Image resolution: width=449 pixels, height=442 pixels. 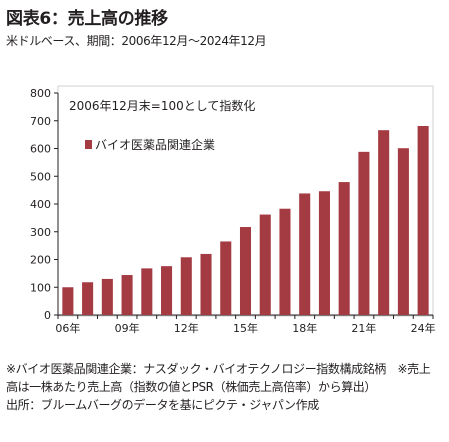 I want to click on footnote-source: 出所：ブルームバーグのデータを基にピクテ・ジャパン作成, so click(x=162, y=405).